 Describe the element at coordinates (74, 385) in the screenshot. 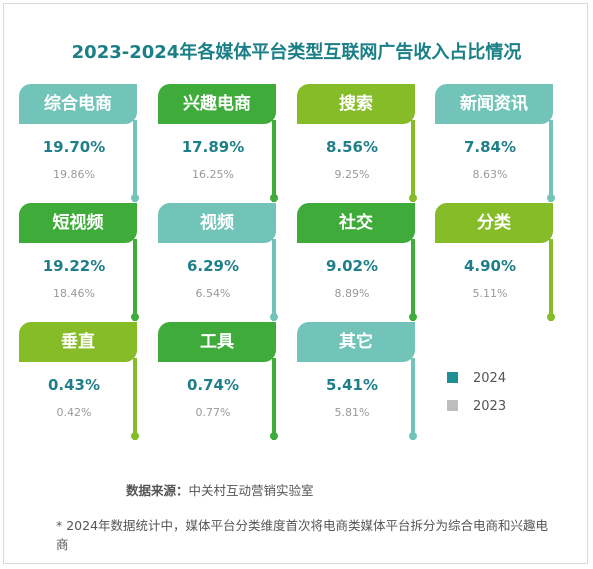

I see `value-2024: 0.43%` at that location.